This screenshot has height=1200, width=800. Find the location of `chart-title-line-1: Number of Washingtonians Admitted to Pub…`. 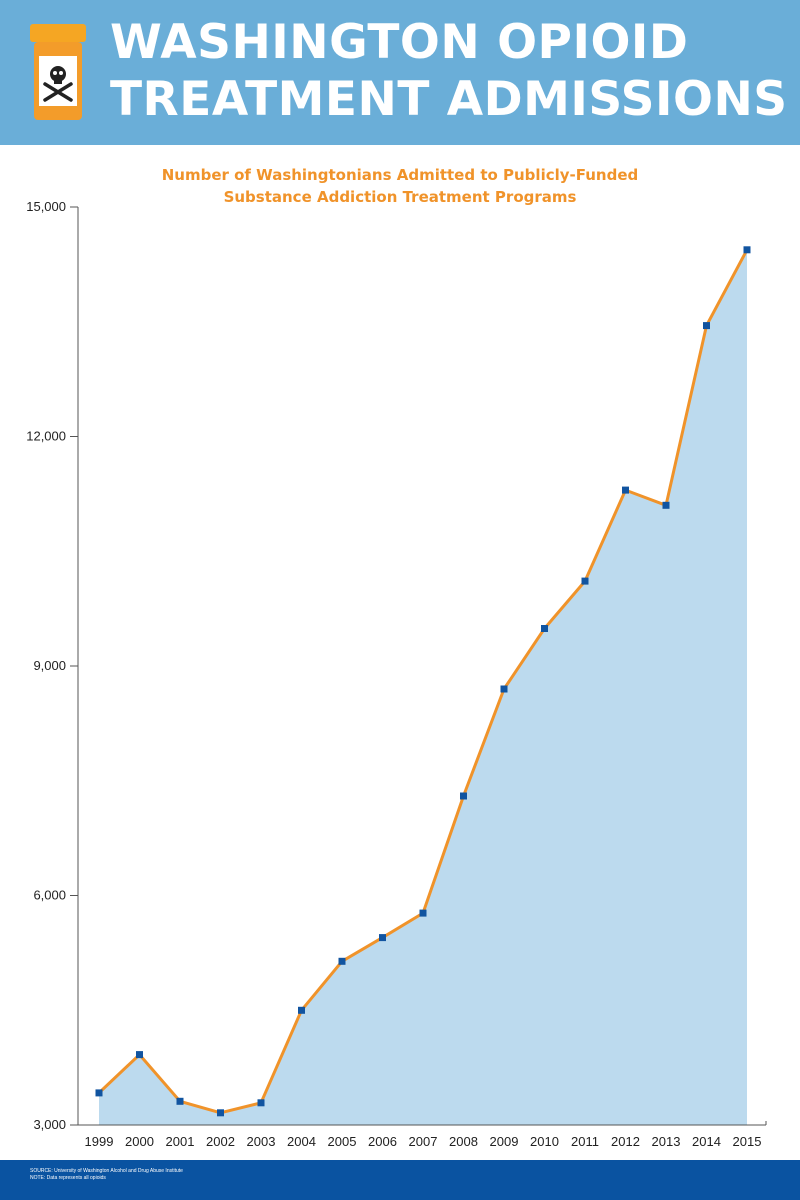

chart-title-line-1: Number of Washingtonians Admitted to Pub… is located at coordinates (400, 175).